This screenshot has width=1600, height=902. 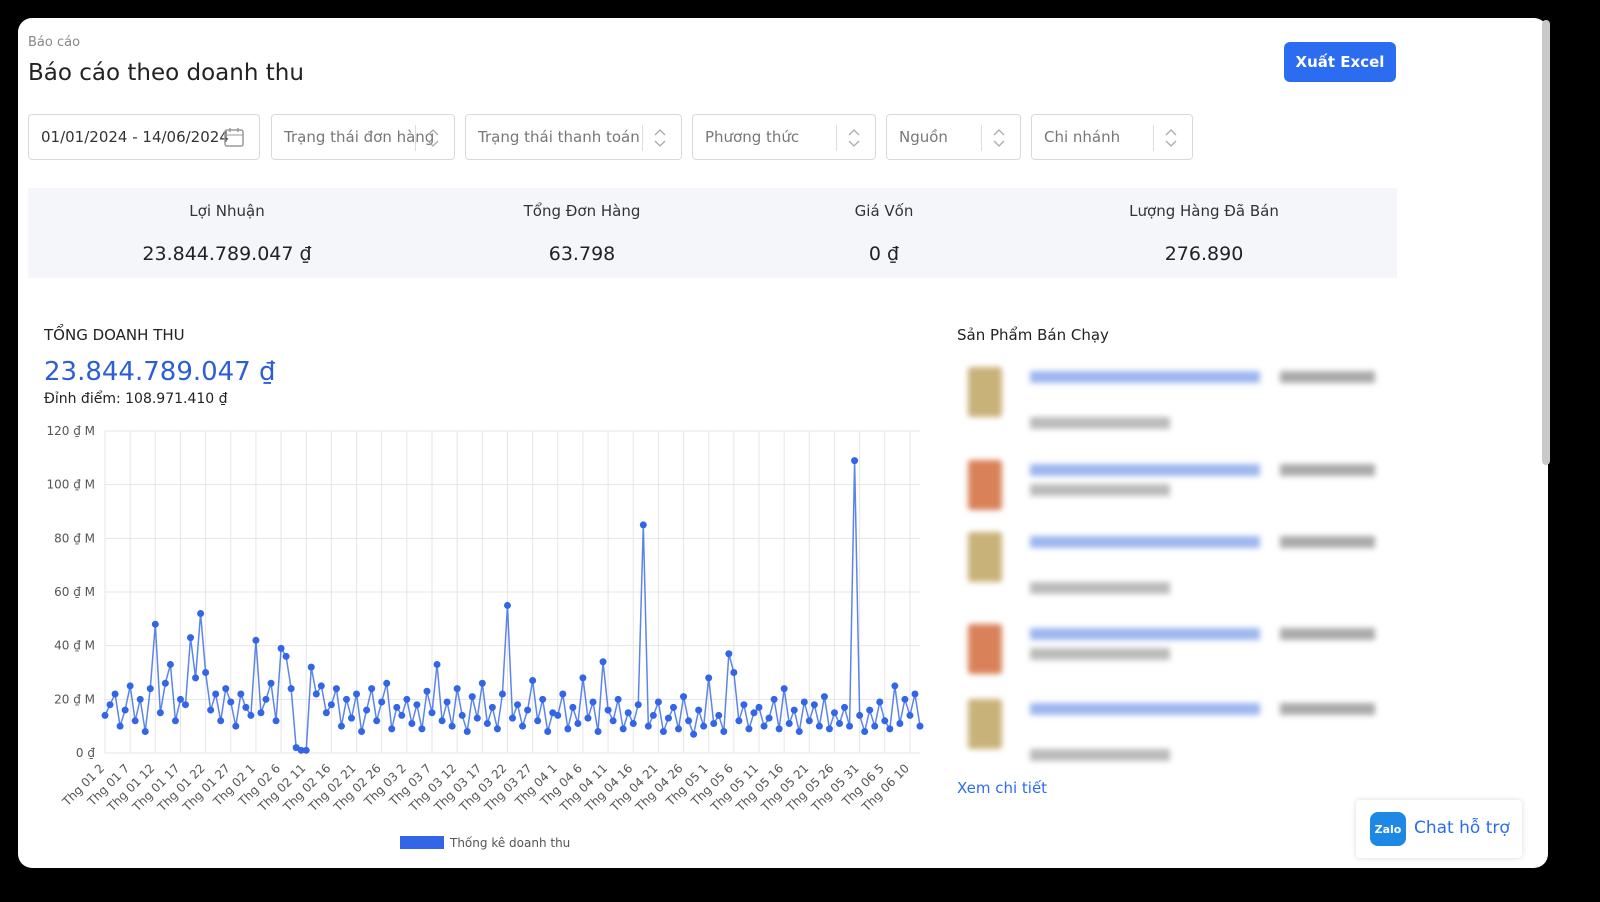 I want to click on y-tick-label: 80 ₫ M, so click(x=74, y=538).